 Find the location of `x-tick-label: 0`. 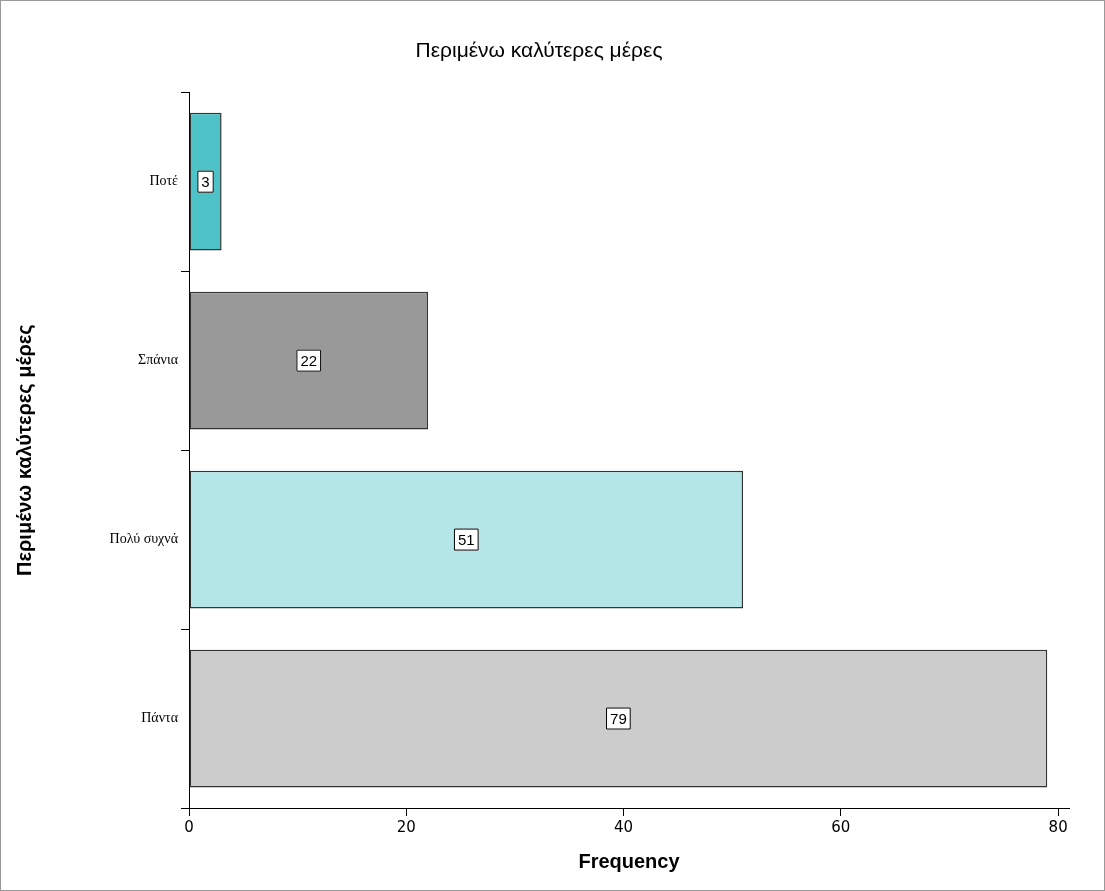

x-tick-label: 0 is located at coordinates (189, 826).